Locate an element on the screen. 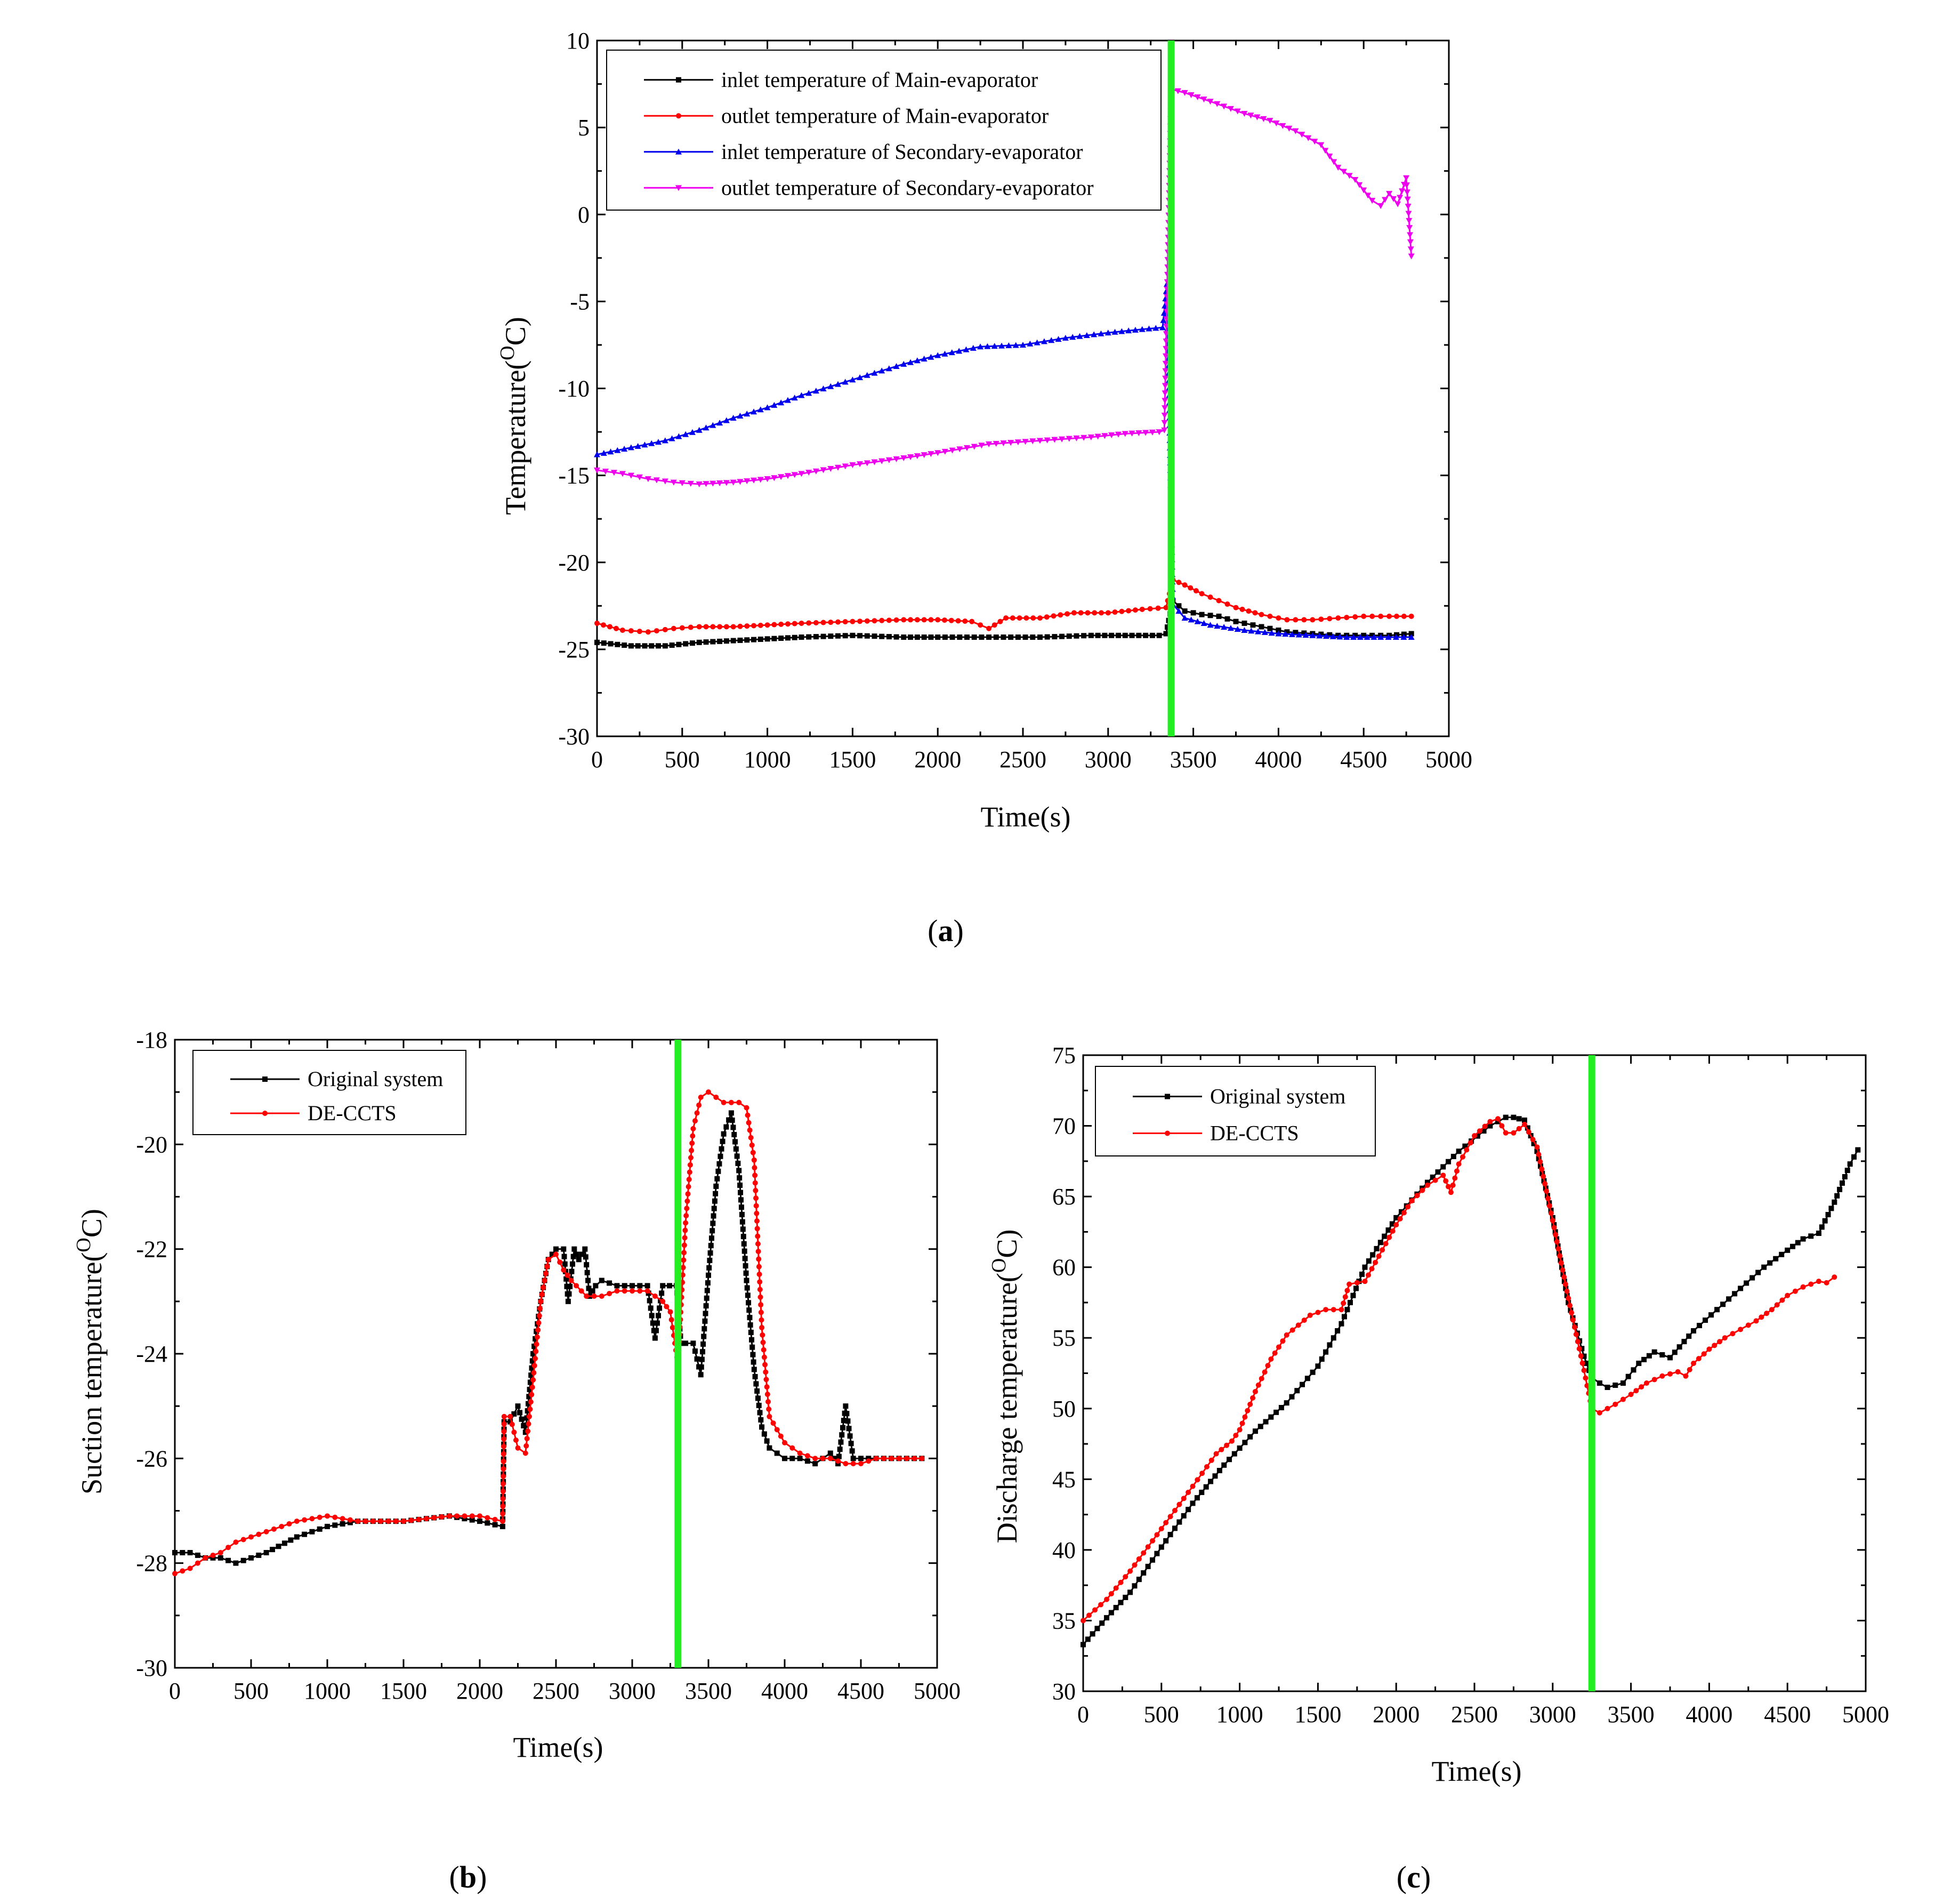  x-tick-label: 1500 is located at coordinates (403, 1691).